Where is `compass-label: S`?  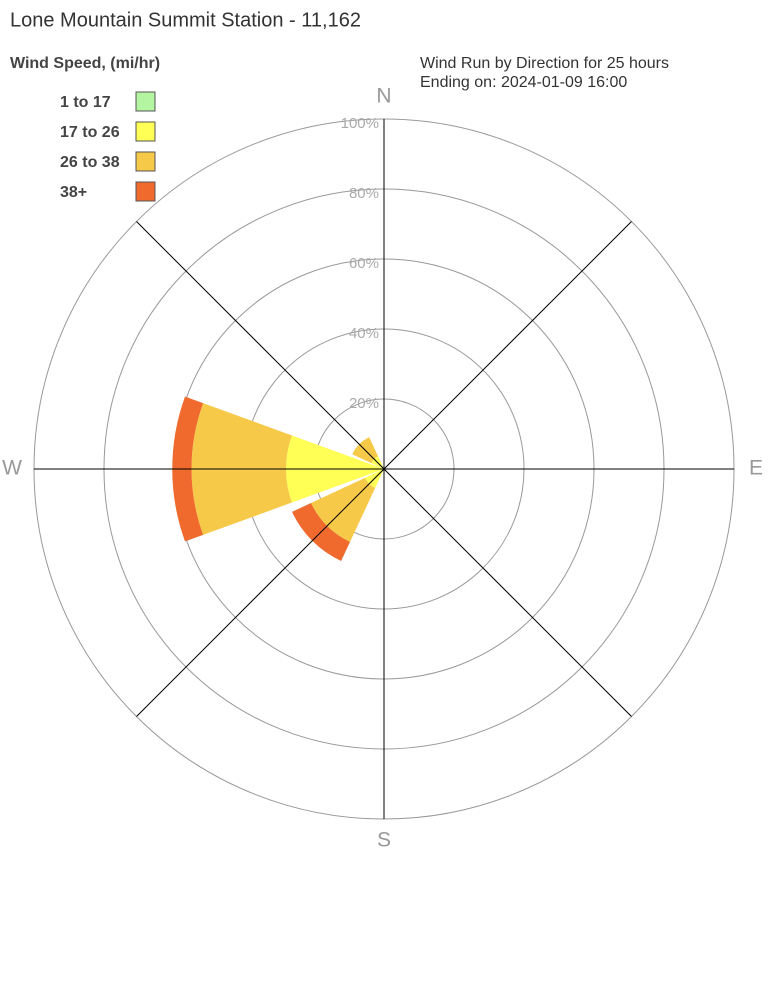 compass-label: S is located at coordinates (384, 840).